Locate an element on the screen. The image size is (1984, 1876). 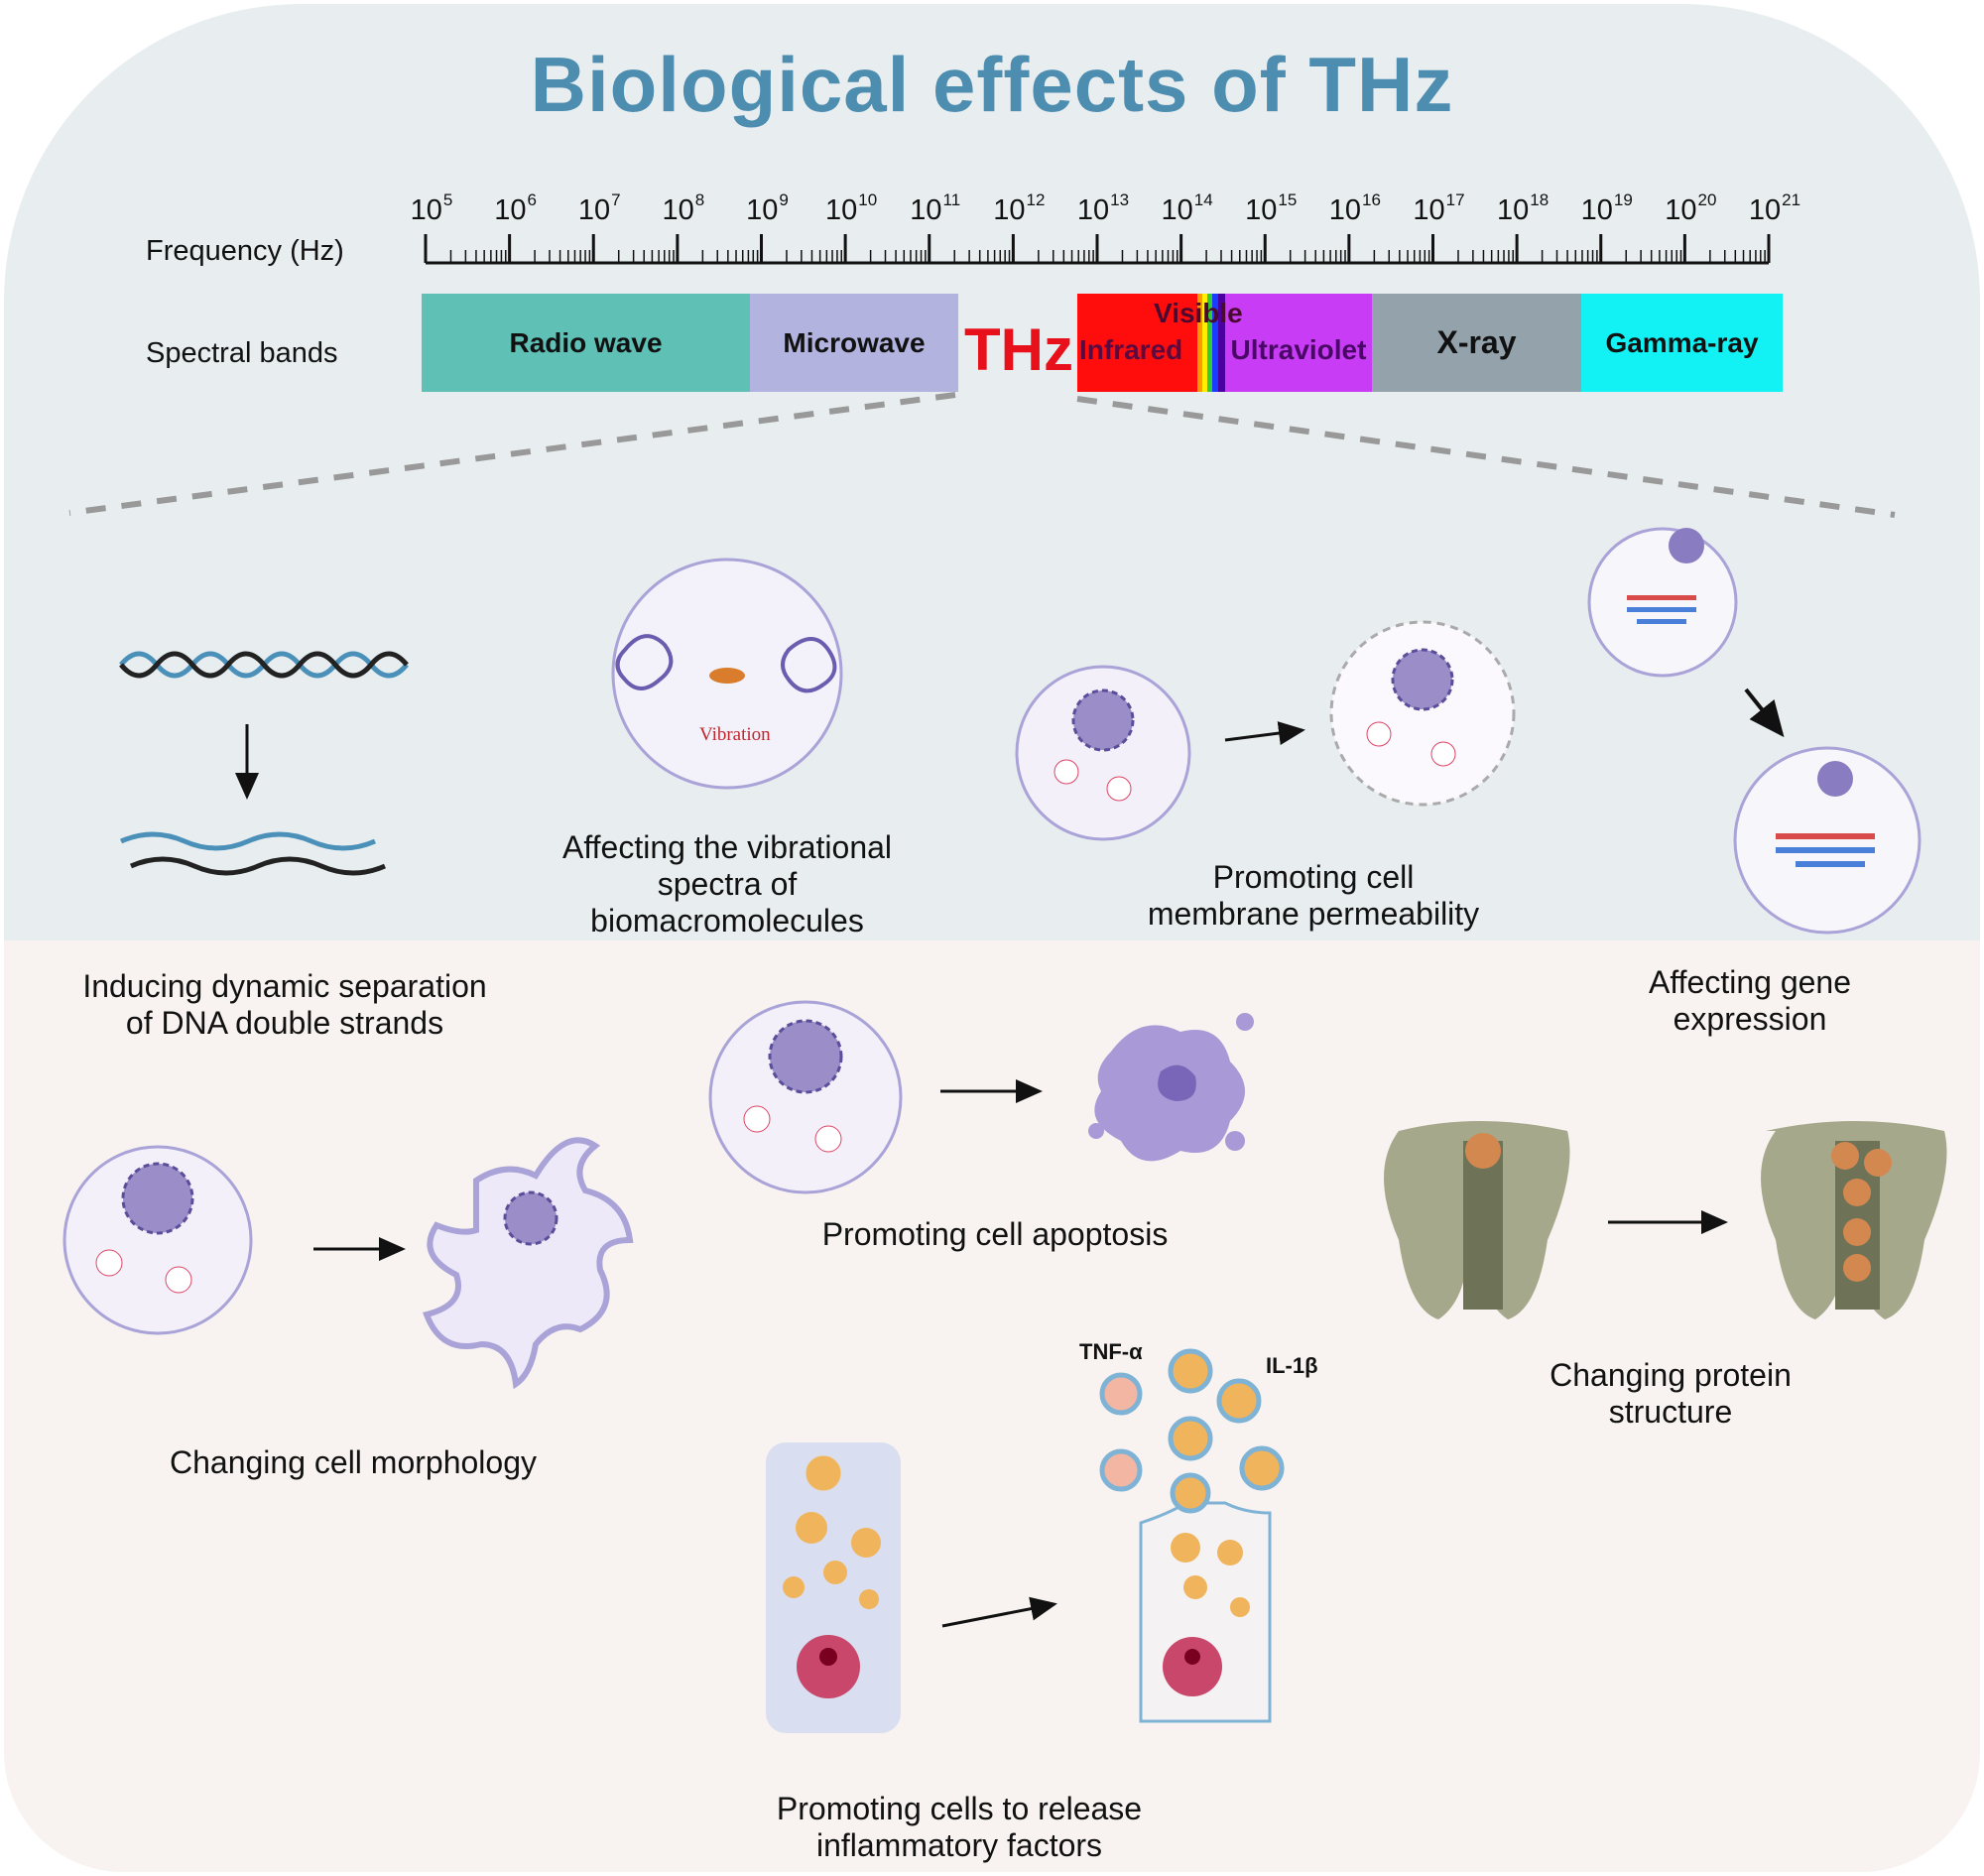
tick-label: 10⁹ is located at coordinates (767, 208).